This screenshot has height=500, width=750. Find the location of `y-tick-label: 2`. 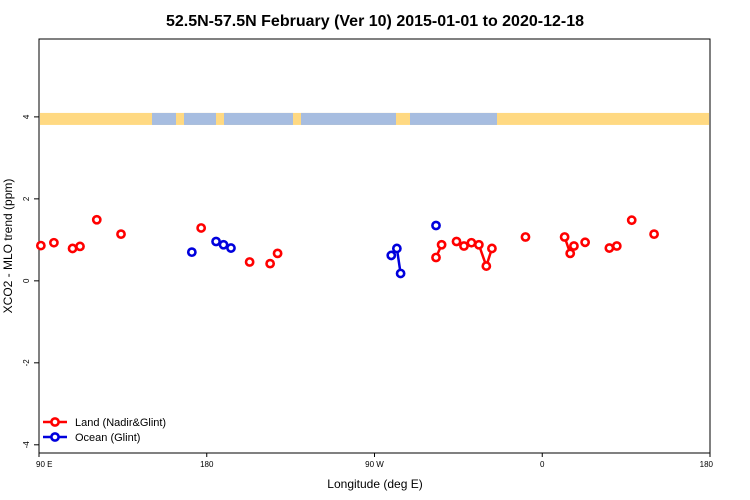

y-tick-label: 2 is located at coordinates (26, 198).